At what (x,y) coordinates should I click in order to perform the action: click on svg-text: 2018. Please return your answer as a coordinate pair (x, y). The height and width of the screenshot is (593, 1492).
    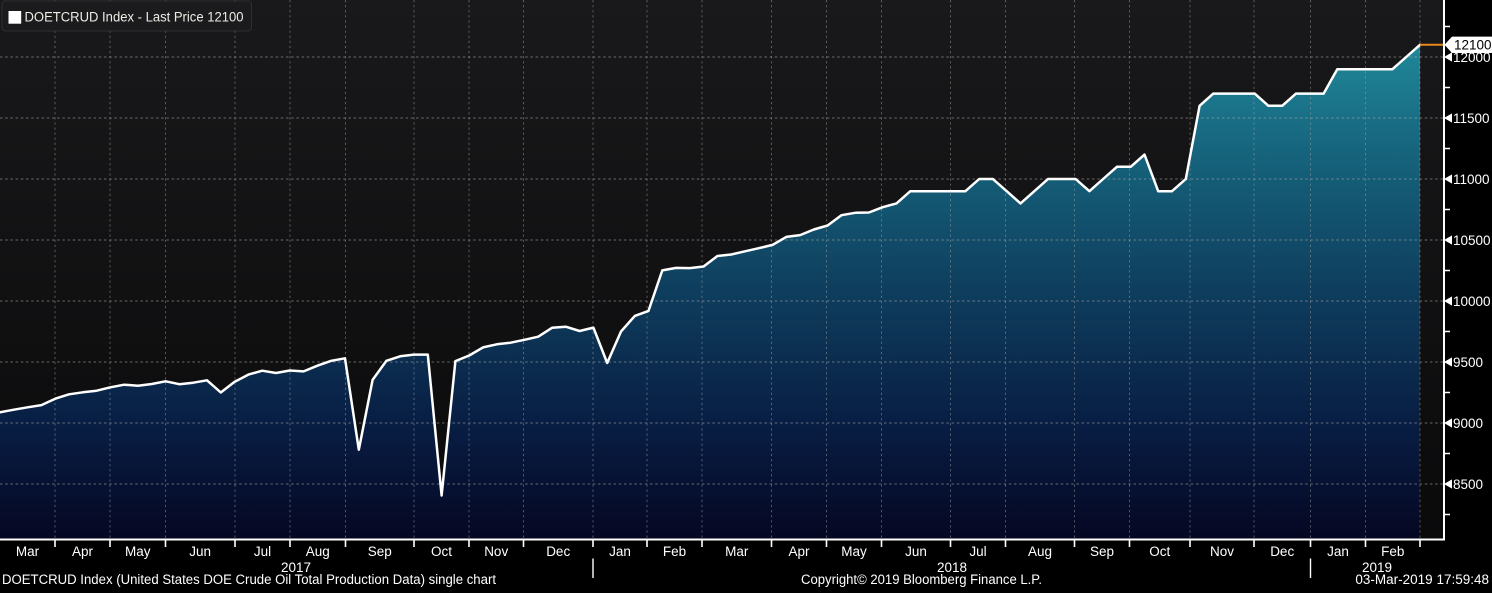
    Looking at the image, I should click on (952, 567).